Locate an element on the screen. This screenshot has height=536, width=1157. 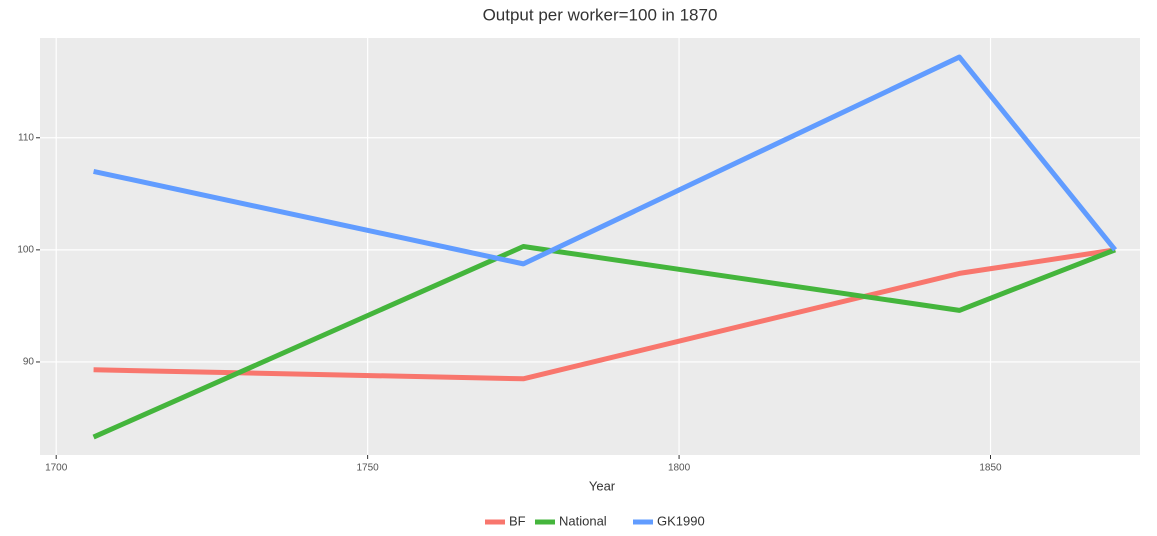
y-tick-label: 90 is located at coordinates (29, 362).